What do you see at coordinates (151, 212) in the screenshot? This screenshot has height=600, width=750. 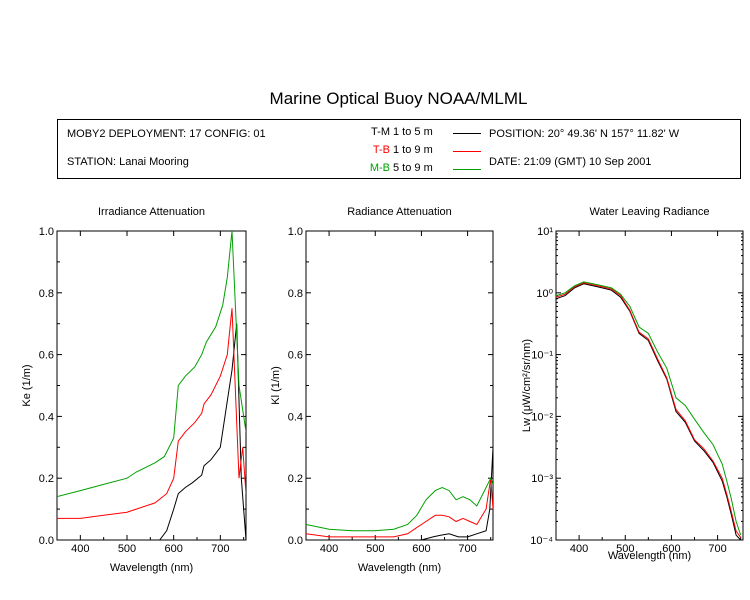 I see `chart-title: Irradiance Attenuation` at bounding box center [151, 212].